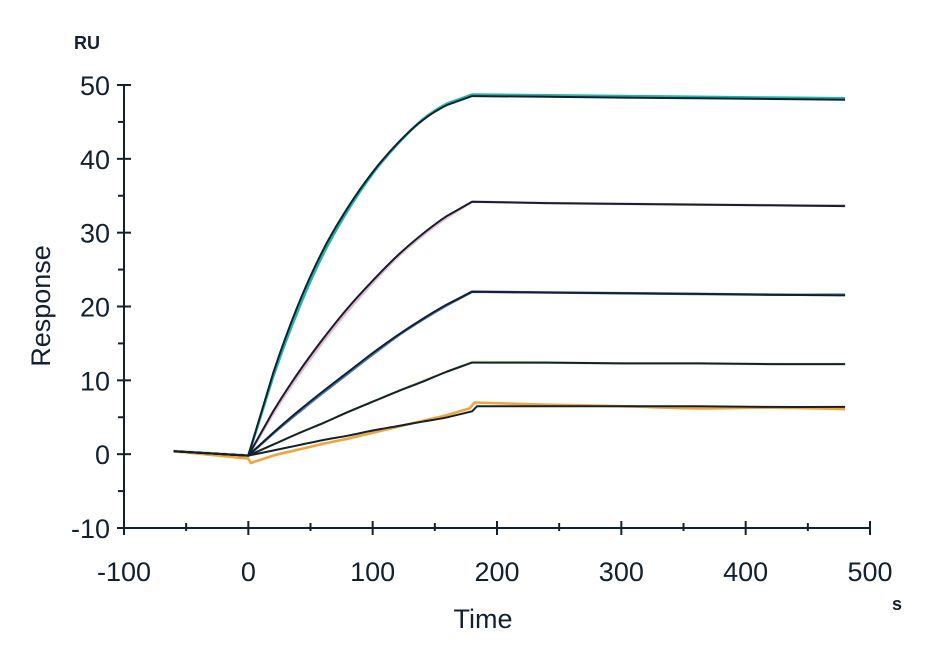 The image size is (937, 646). What do you see at coordinates (869, 572) in the screenshot?
I see `x-tick-label: 500` at bounding box center [869, 572].